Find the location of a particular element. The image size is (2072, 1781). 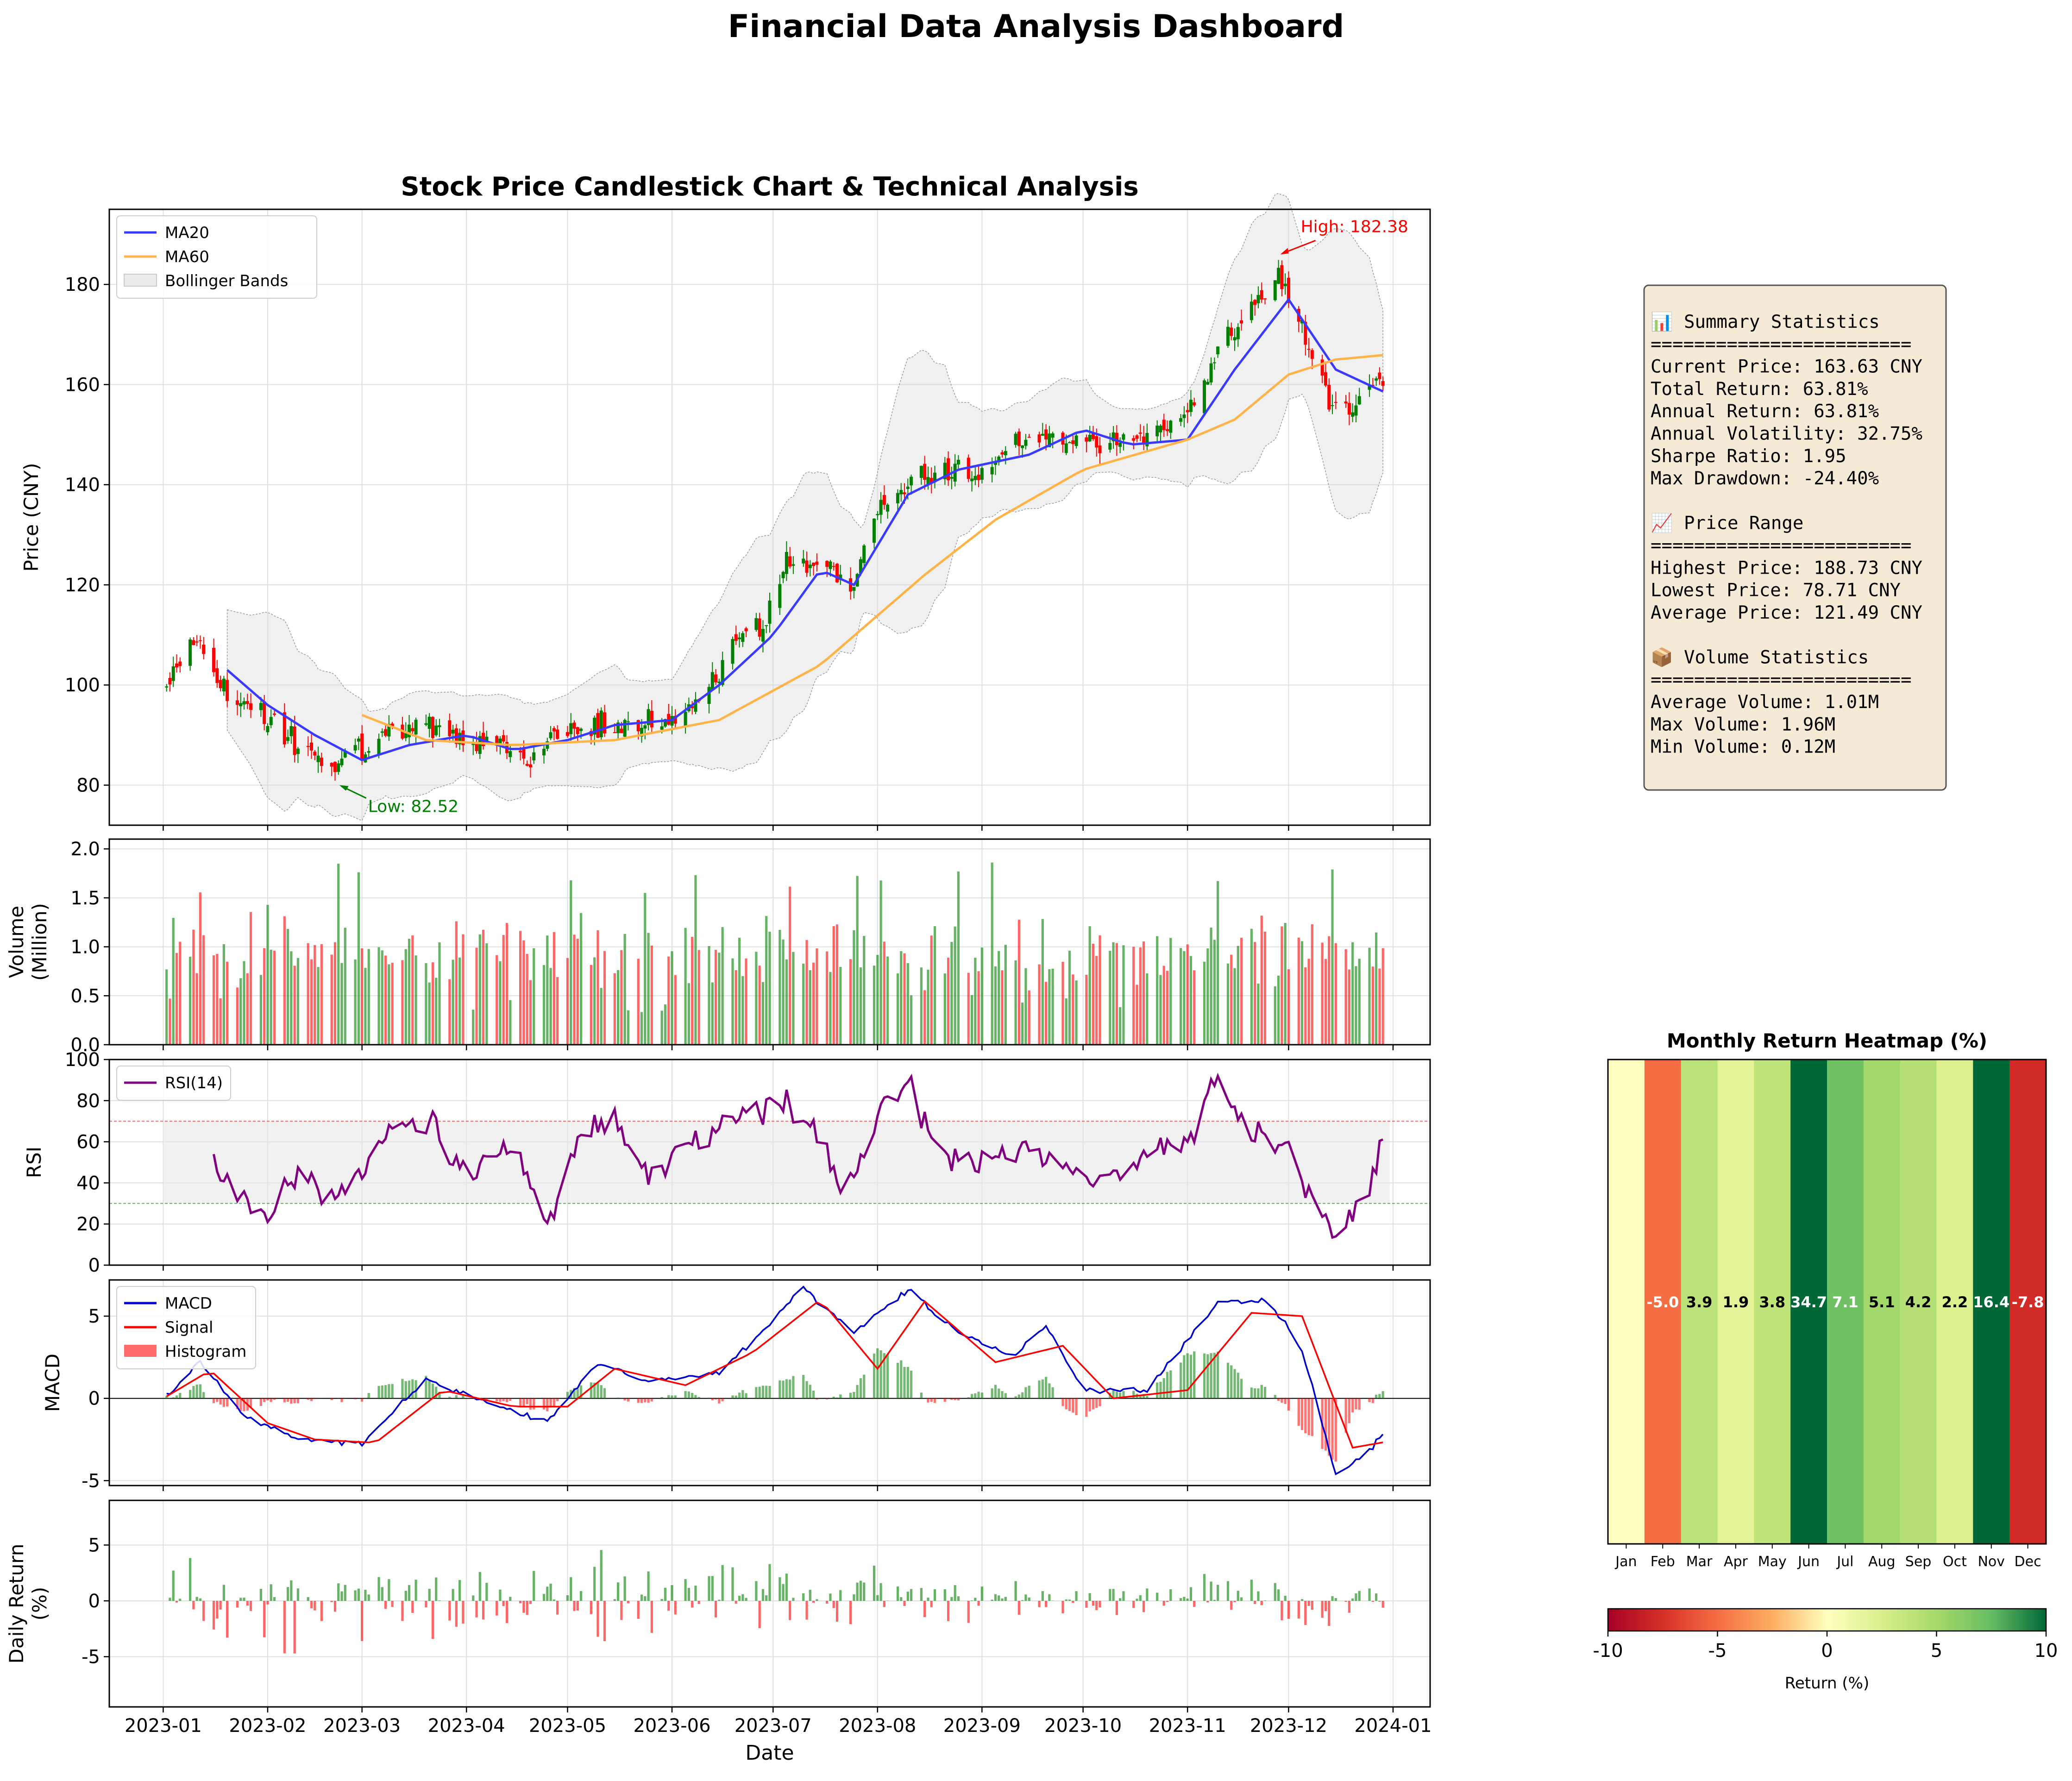

heatmap-month-label: Dec is located at coordinates (2028, 1562).